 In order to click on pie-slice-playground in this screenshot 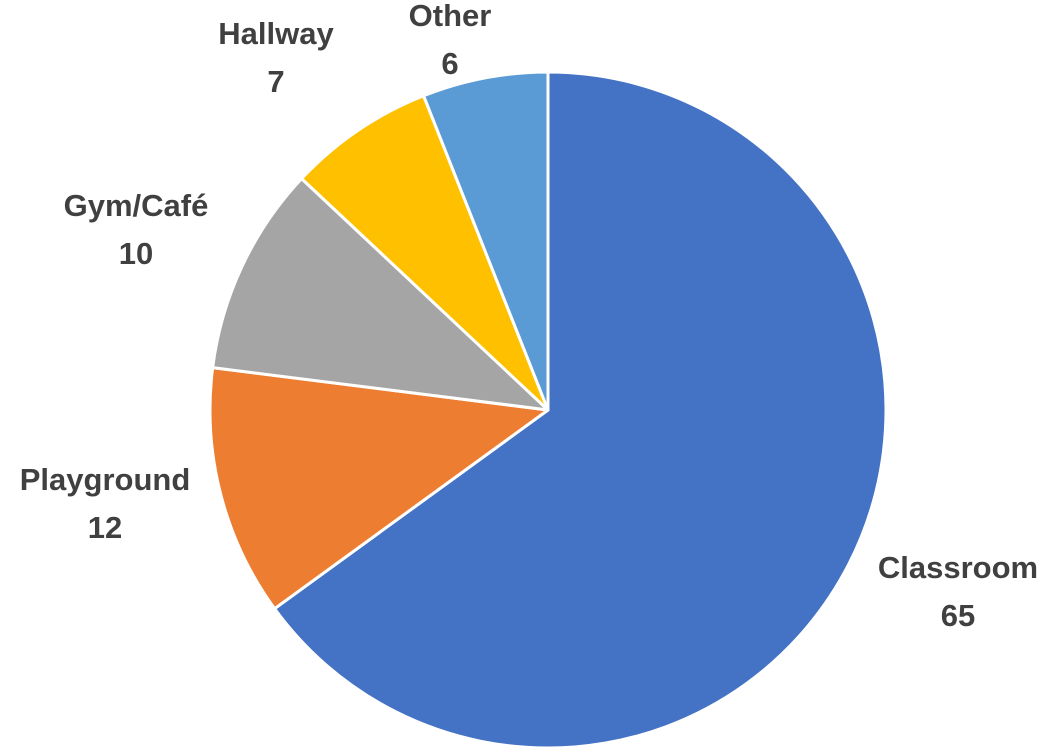, I will do `click(379, 488)`.